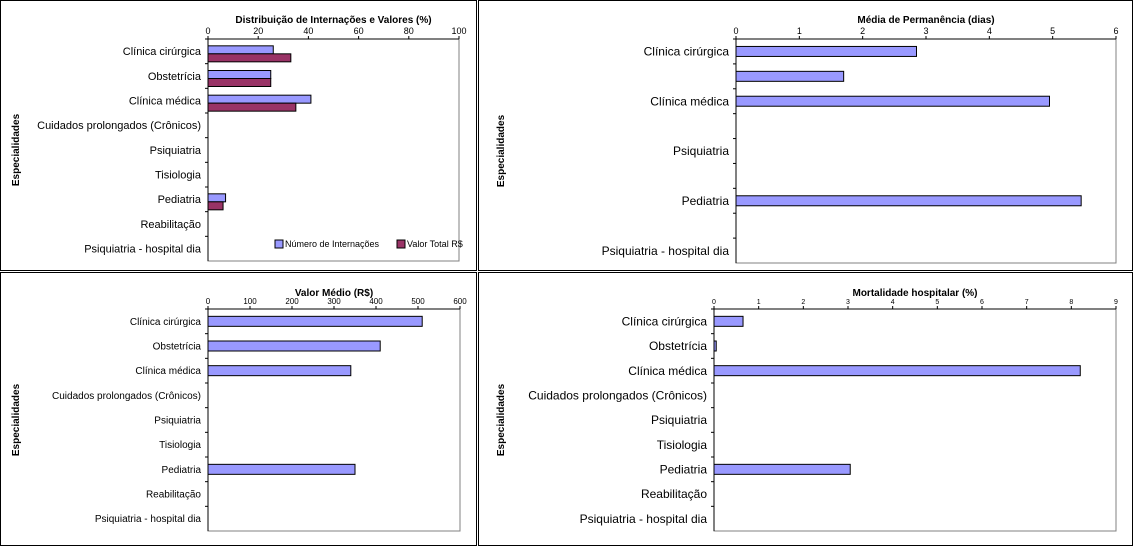 This screenshot has height=547, width=1133. I want to click on legend-label: Valor Total R$, so click(435, 244).